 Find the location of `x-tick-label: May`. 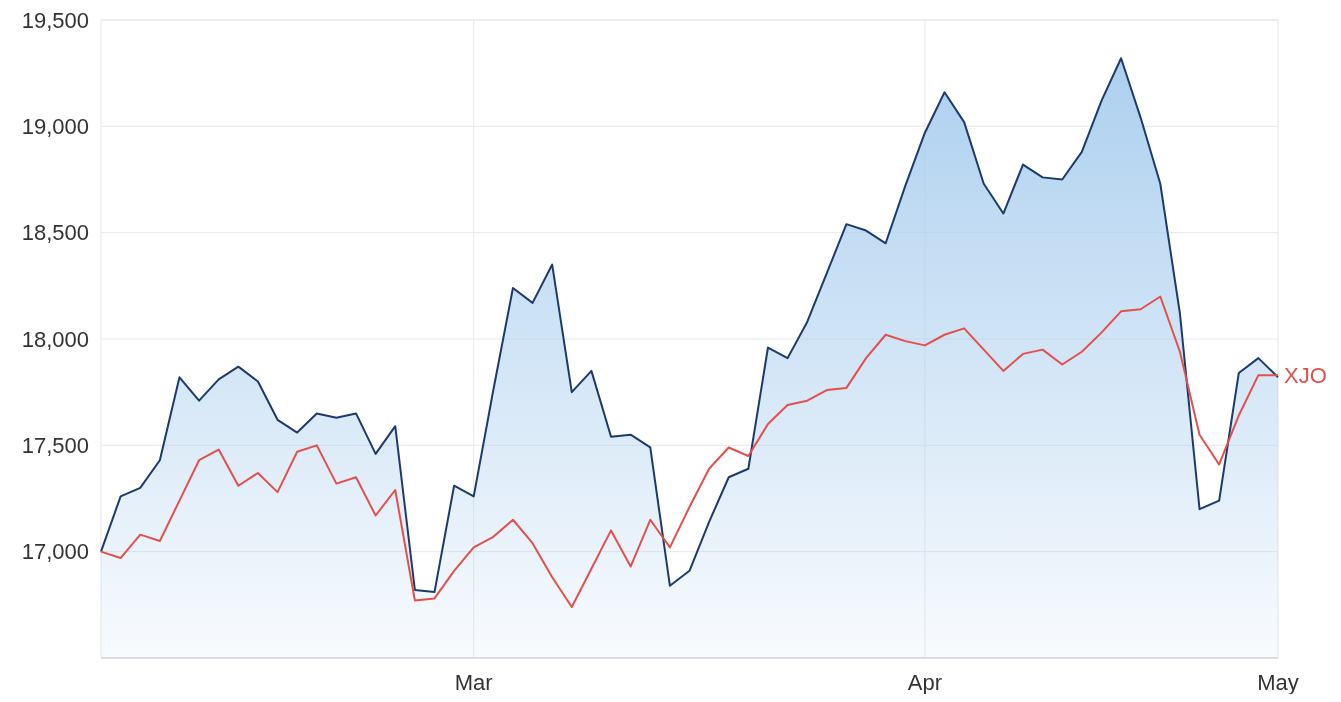

x-tick-label: May is located at coordinates (1278, 682).